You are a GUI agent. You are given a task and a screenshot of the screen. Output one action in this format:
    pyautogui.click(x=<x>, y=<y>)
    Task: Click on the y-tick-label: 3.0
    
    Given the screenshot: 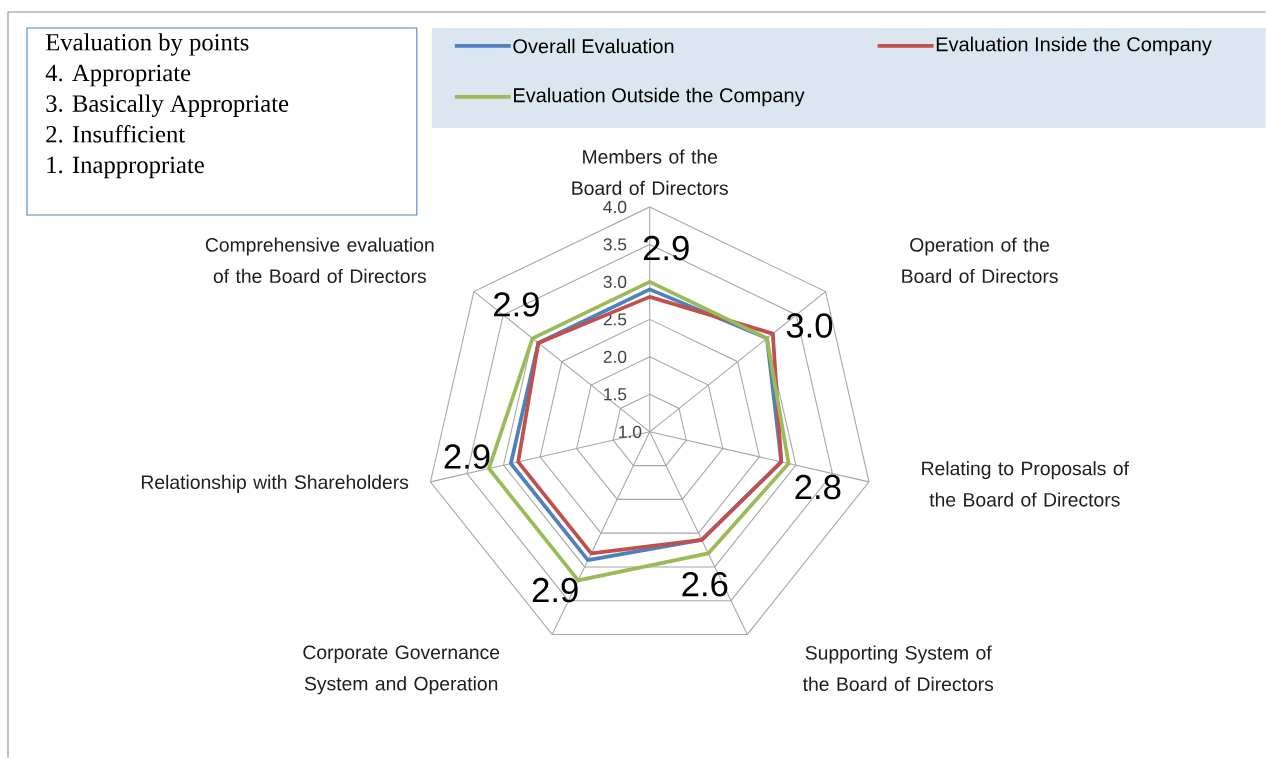 What is the action you would take?
    pyautogui.click(x=615, y=281)
    